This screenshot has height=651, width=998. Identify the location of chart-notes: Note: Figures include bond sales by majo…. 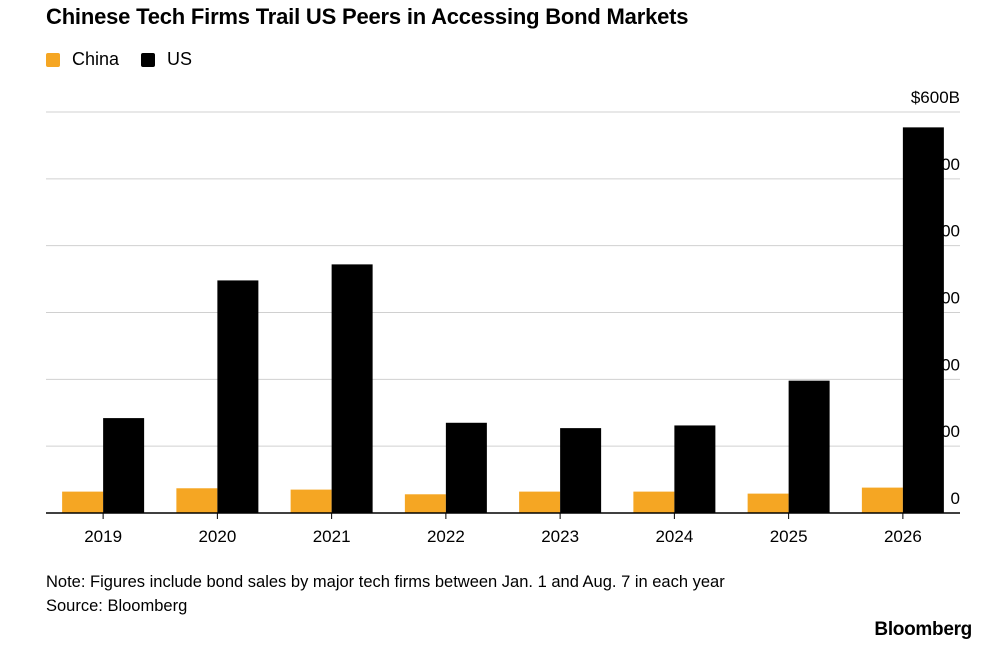
(385, 594).